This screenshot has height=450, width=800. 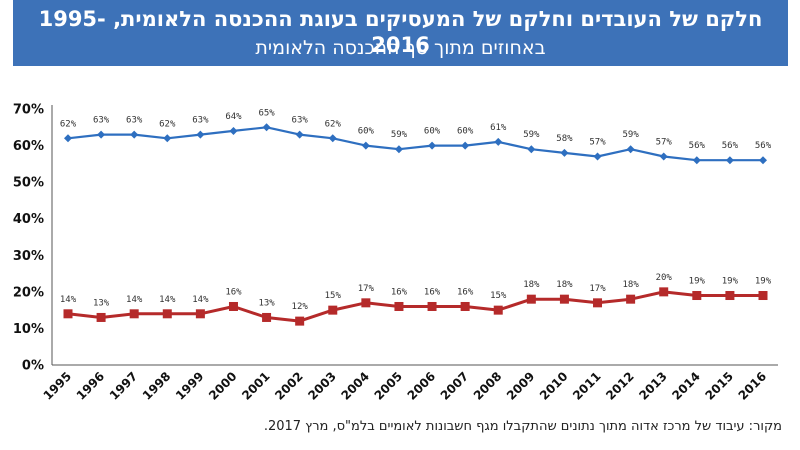 What do you see at coordinates (521, 386) in the screenshot?
I see `x-tick-label: 2009` at bounding box center [521, 386].